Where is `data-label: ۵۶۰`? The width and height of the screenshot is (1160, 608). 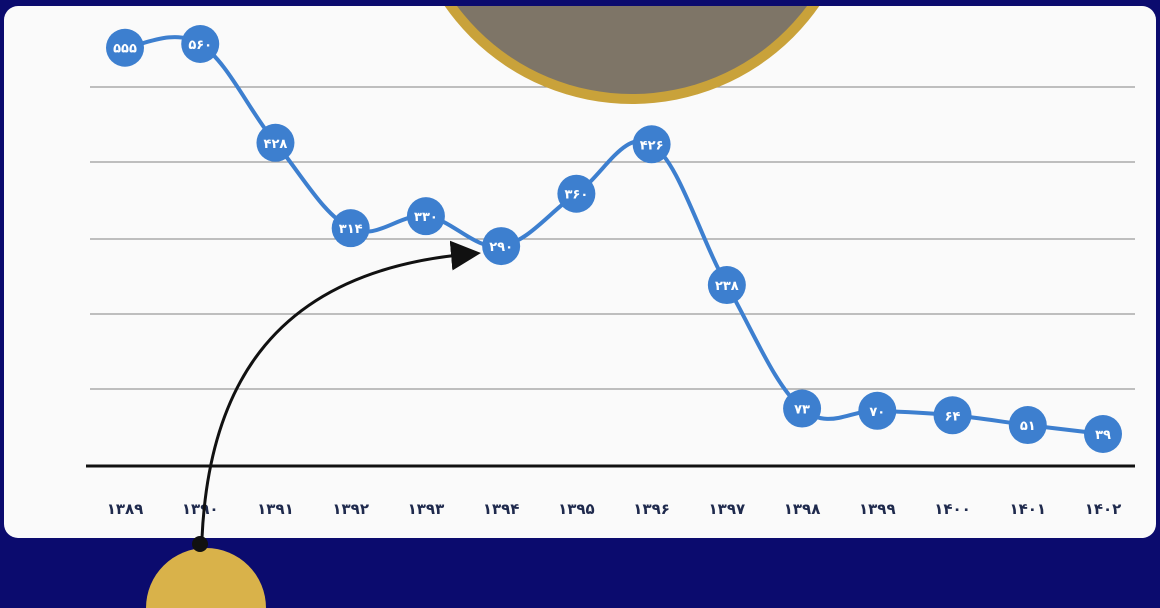 data-label: ۵۶۰ is located at coordinates (200, 45).